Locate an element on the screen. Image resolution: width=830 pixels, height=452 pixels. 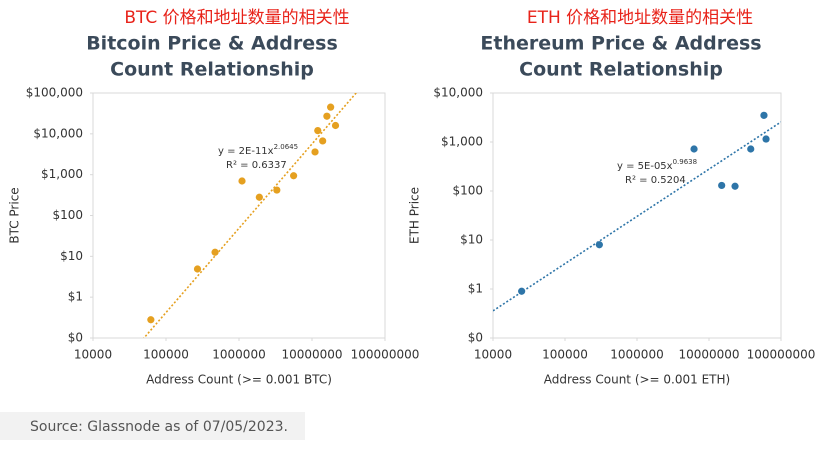
chart-subtitle: Ethereum Price & Address is located at coordinates (620, 44).